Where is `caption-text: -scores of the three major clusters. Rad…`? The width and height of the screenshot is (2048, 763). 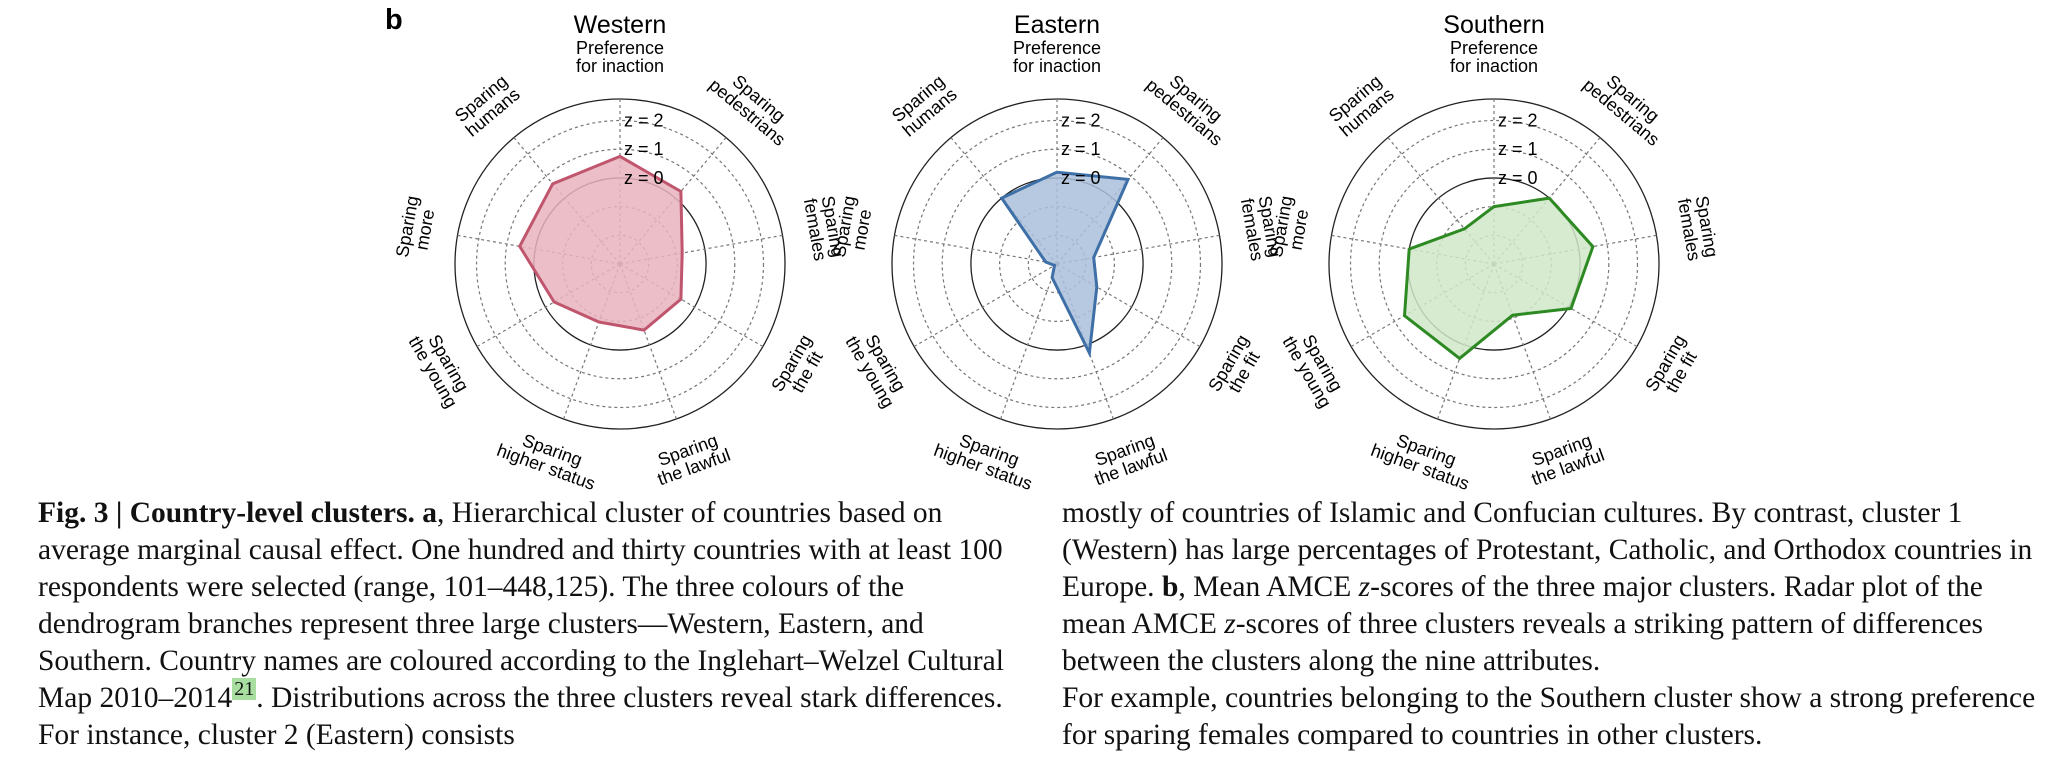
caption-text: -scores of the three major clusters. Rad… is located at coordinates (1522, 605).